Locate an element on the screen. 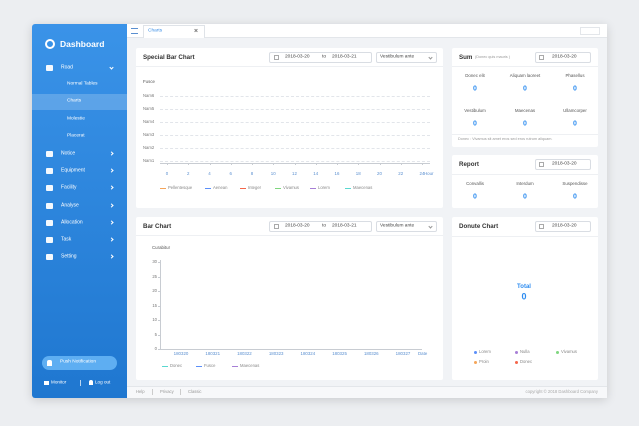 The image size is (639, 426). y-tick-label: Nam5 is located at coordinates (149, 108).